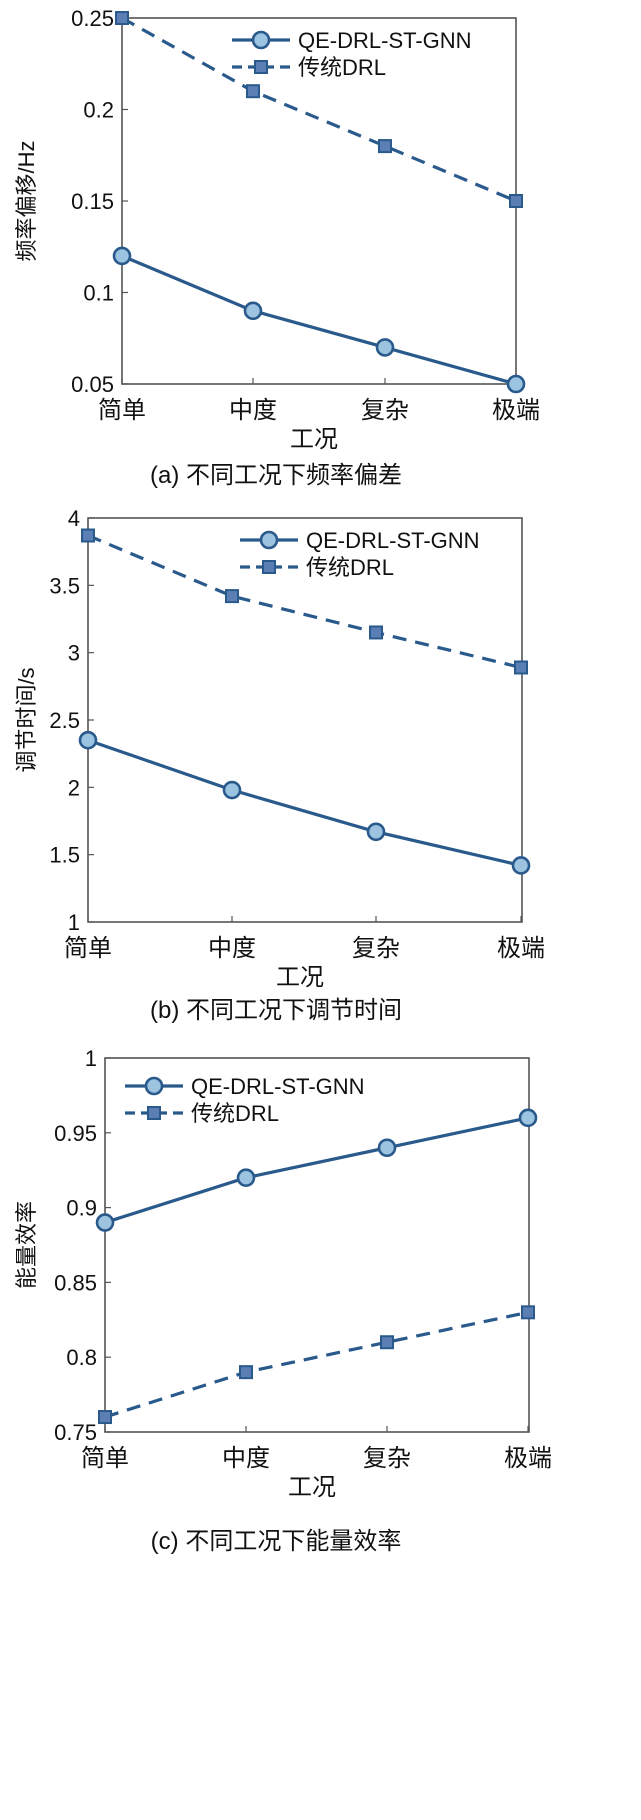 This screenshot has width=641, height=1820. Describe the element at coordinates (92, 18) in the screenshot. I see `y-tick-label: 0.25` at that location.